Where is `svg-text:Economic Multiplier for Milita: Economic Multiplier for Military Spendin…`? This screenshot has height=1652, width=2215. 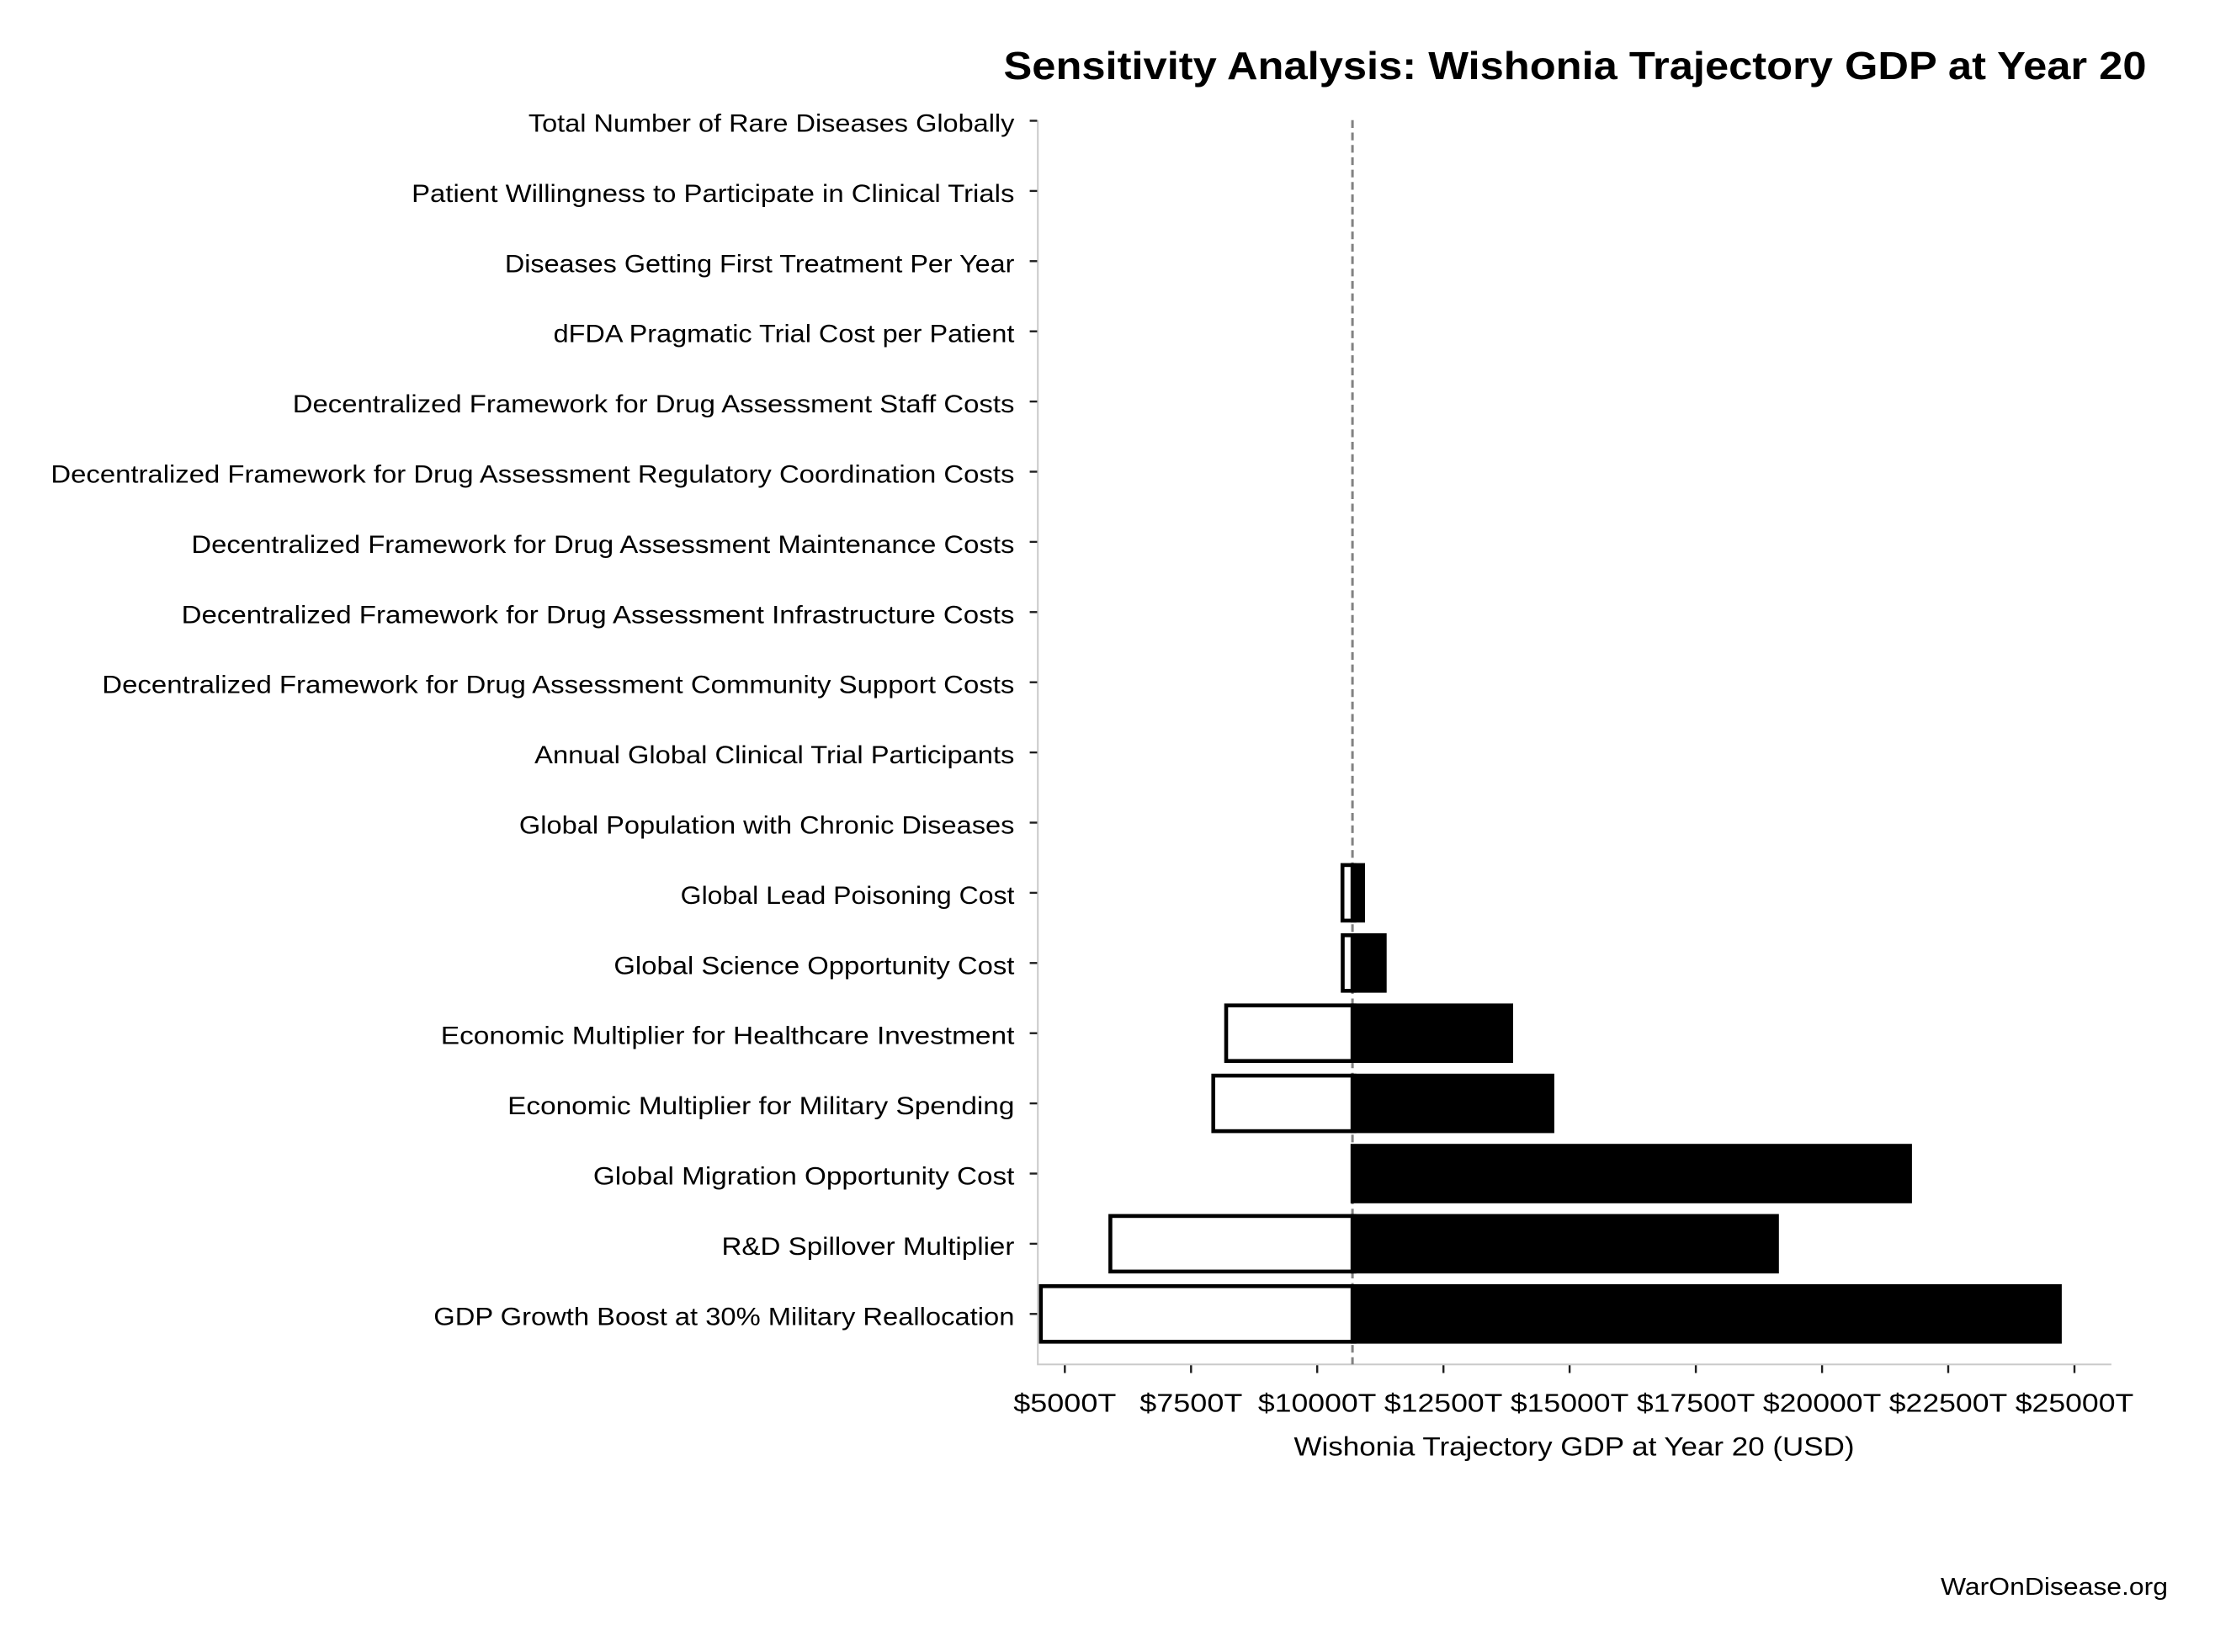
svg-text:Economic Multiplier for Milita: Economic Multiplier for Military Spendin… is located at coordinates (760, 1106).